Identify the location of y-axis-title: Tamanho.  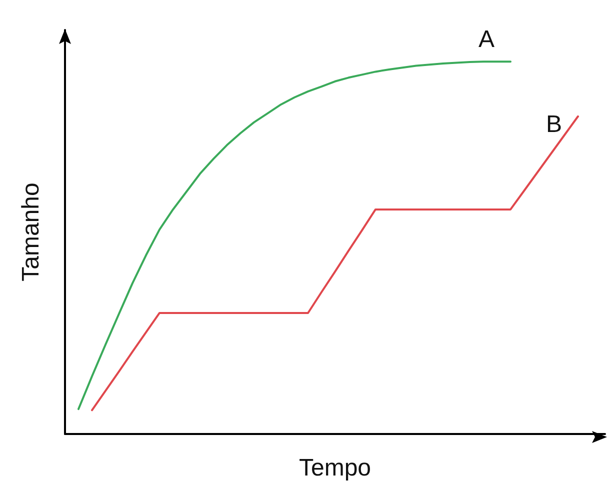
(31, 232).